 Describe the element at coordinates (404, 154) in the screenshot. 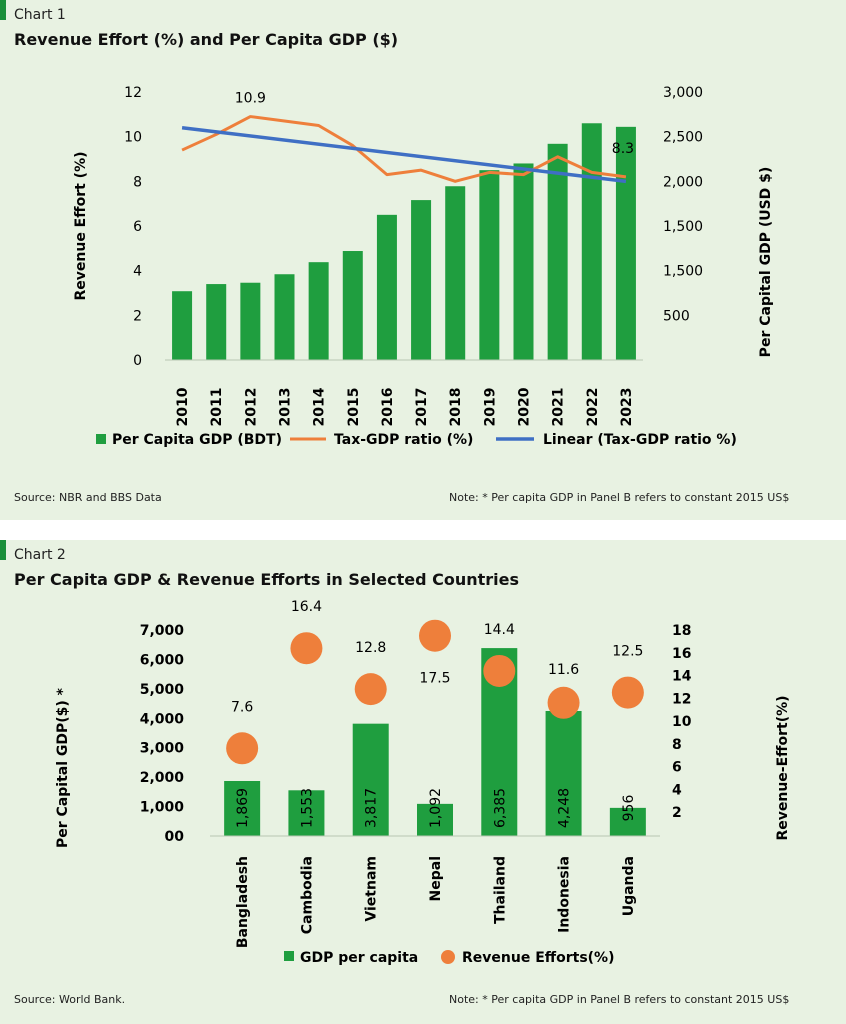

I see `linear-trend-line` at that location.